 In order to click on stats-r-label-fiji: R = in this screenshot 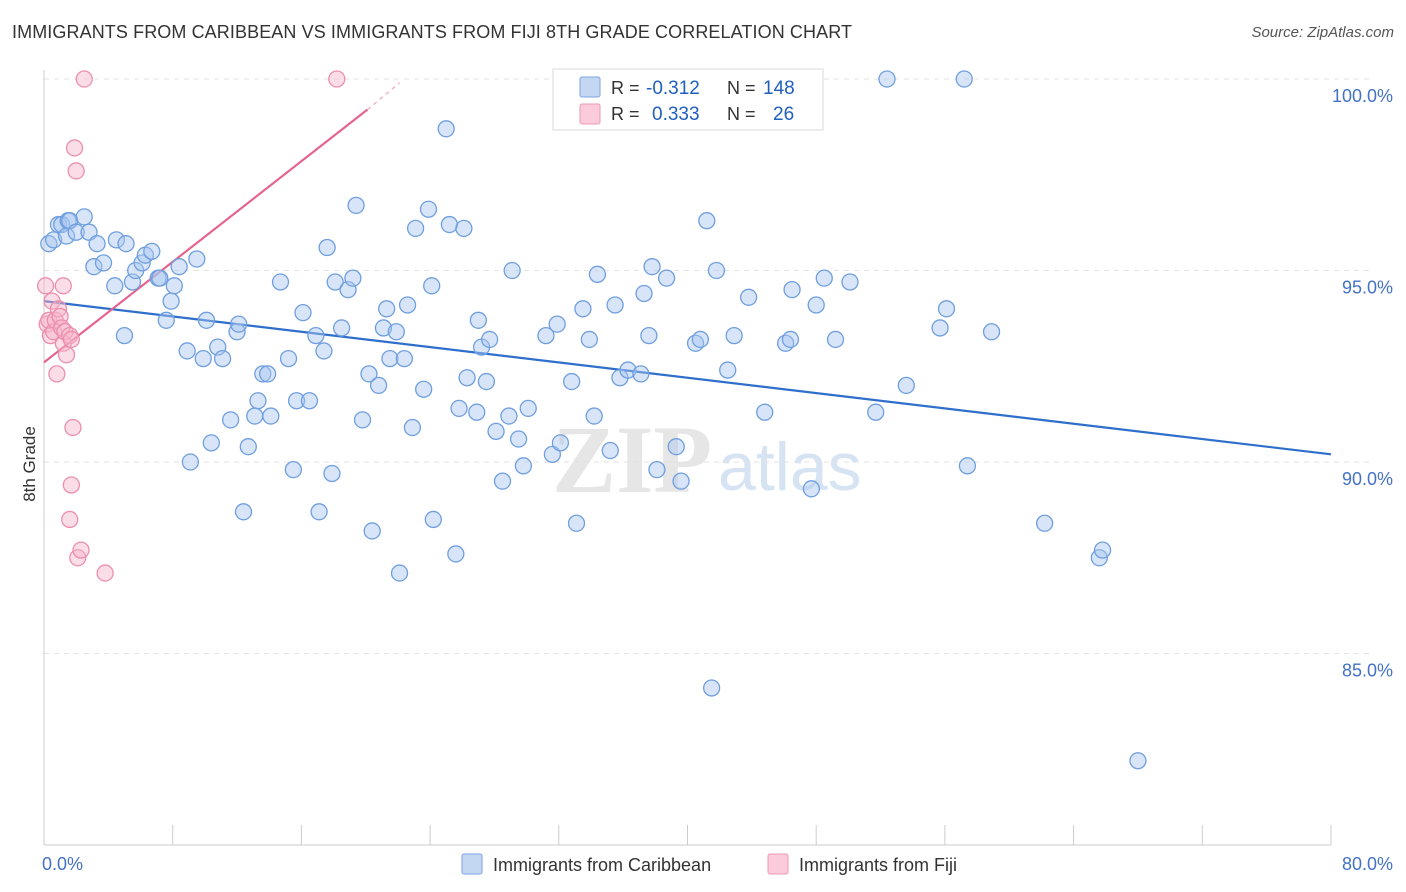, I will do `click(625, 114)`.